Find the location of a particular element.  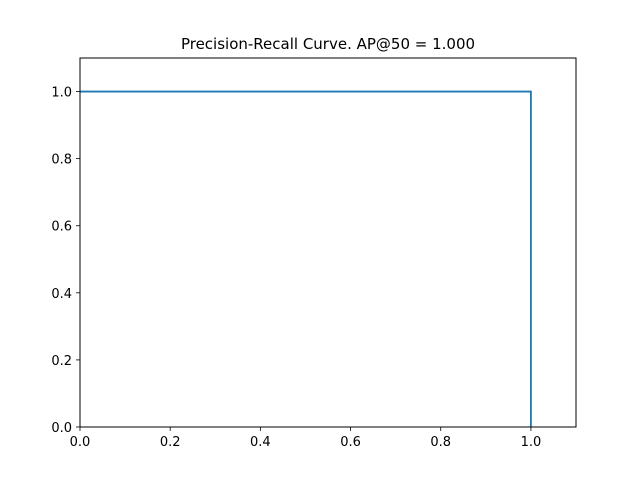

y-tick-label-0: 0.0 is located at coordinates (61, 428).